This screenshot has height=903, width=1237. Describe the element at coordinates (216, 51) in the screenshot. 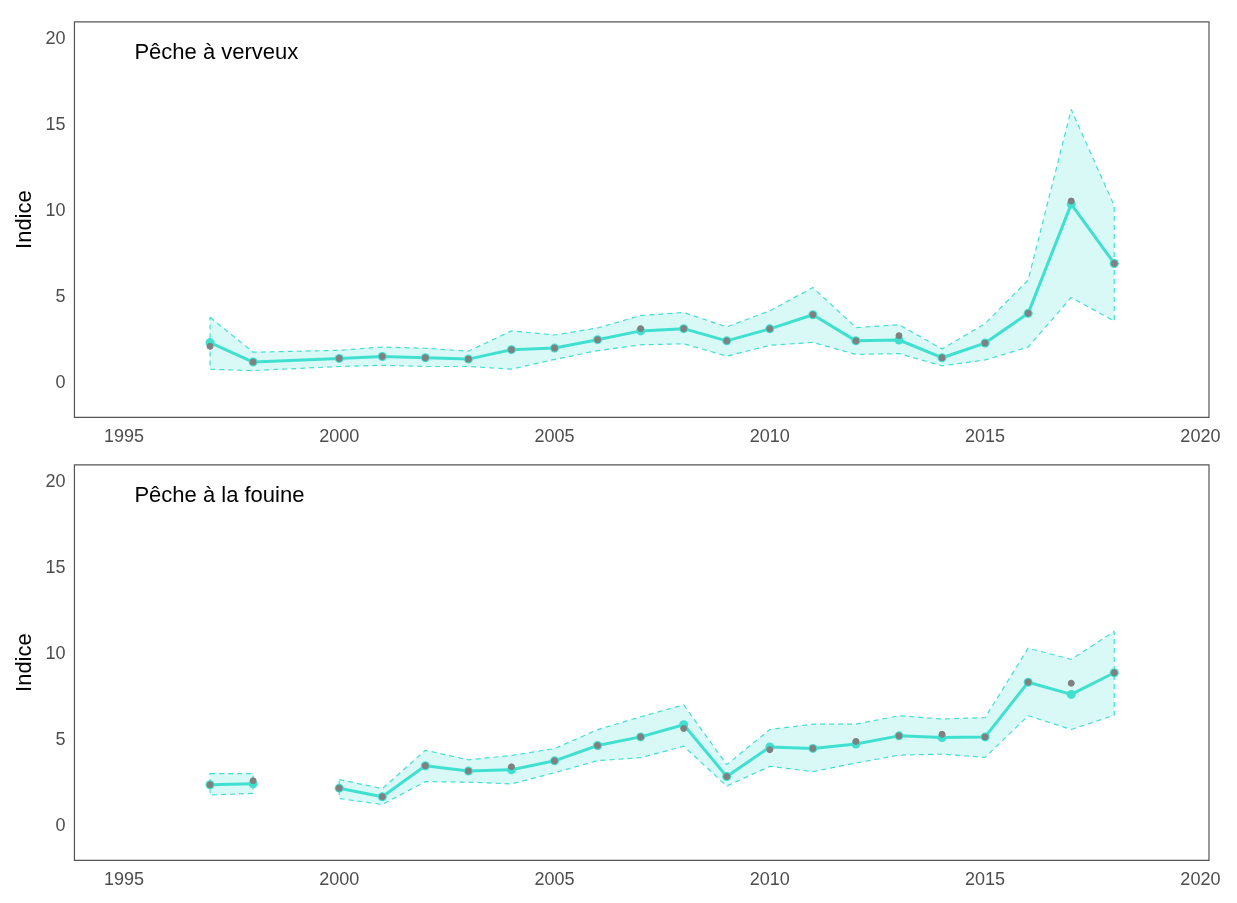

I see `text: Pêche à verveux` at that location.